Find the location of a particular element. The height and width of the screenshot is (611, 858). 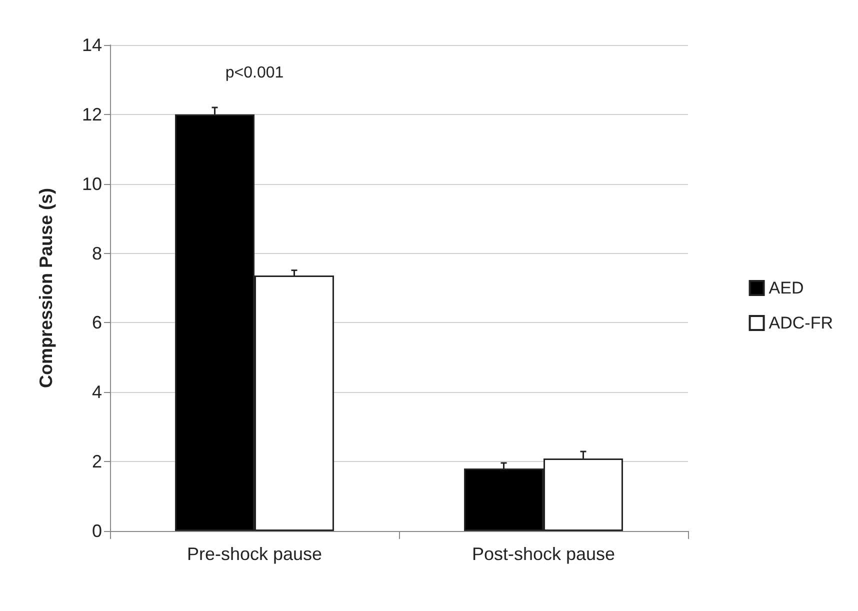

annotation: p<0.001 is located at coordinates (254, 73).